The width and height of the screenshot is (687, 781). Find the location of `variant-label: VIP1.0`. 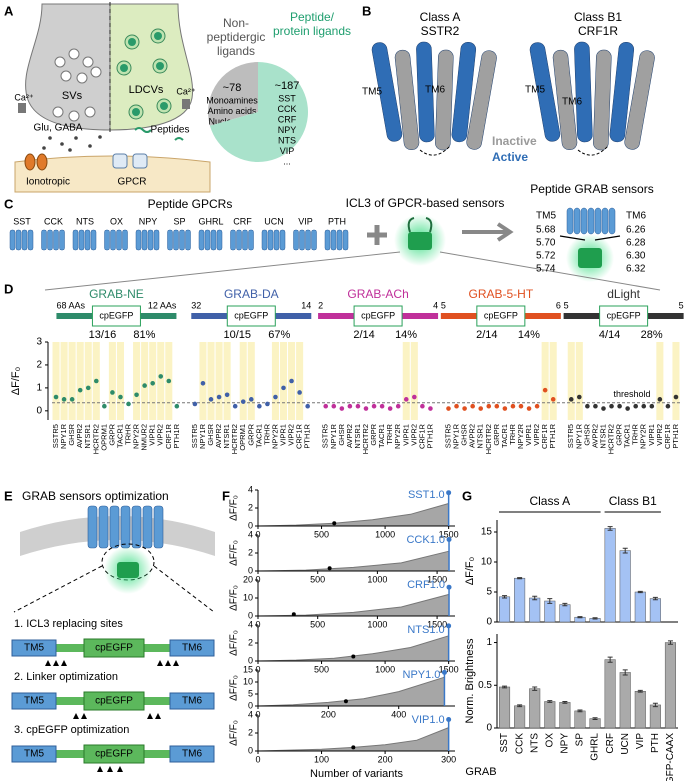

variant-label: VIP1.0 is located at coordinates (428, 720).